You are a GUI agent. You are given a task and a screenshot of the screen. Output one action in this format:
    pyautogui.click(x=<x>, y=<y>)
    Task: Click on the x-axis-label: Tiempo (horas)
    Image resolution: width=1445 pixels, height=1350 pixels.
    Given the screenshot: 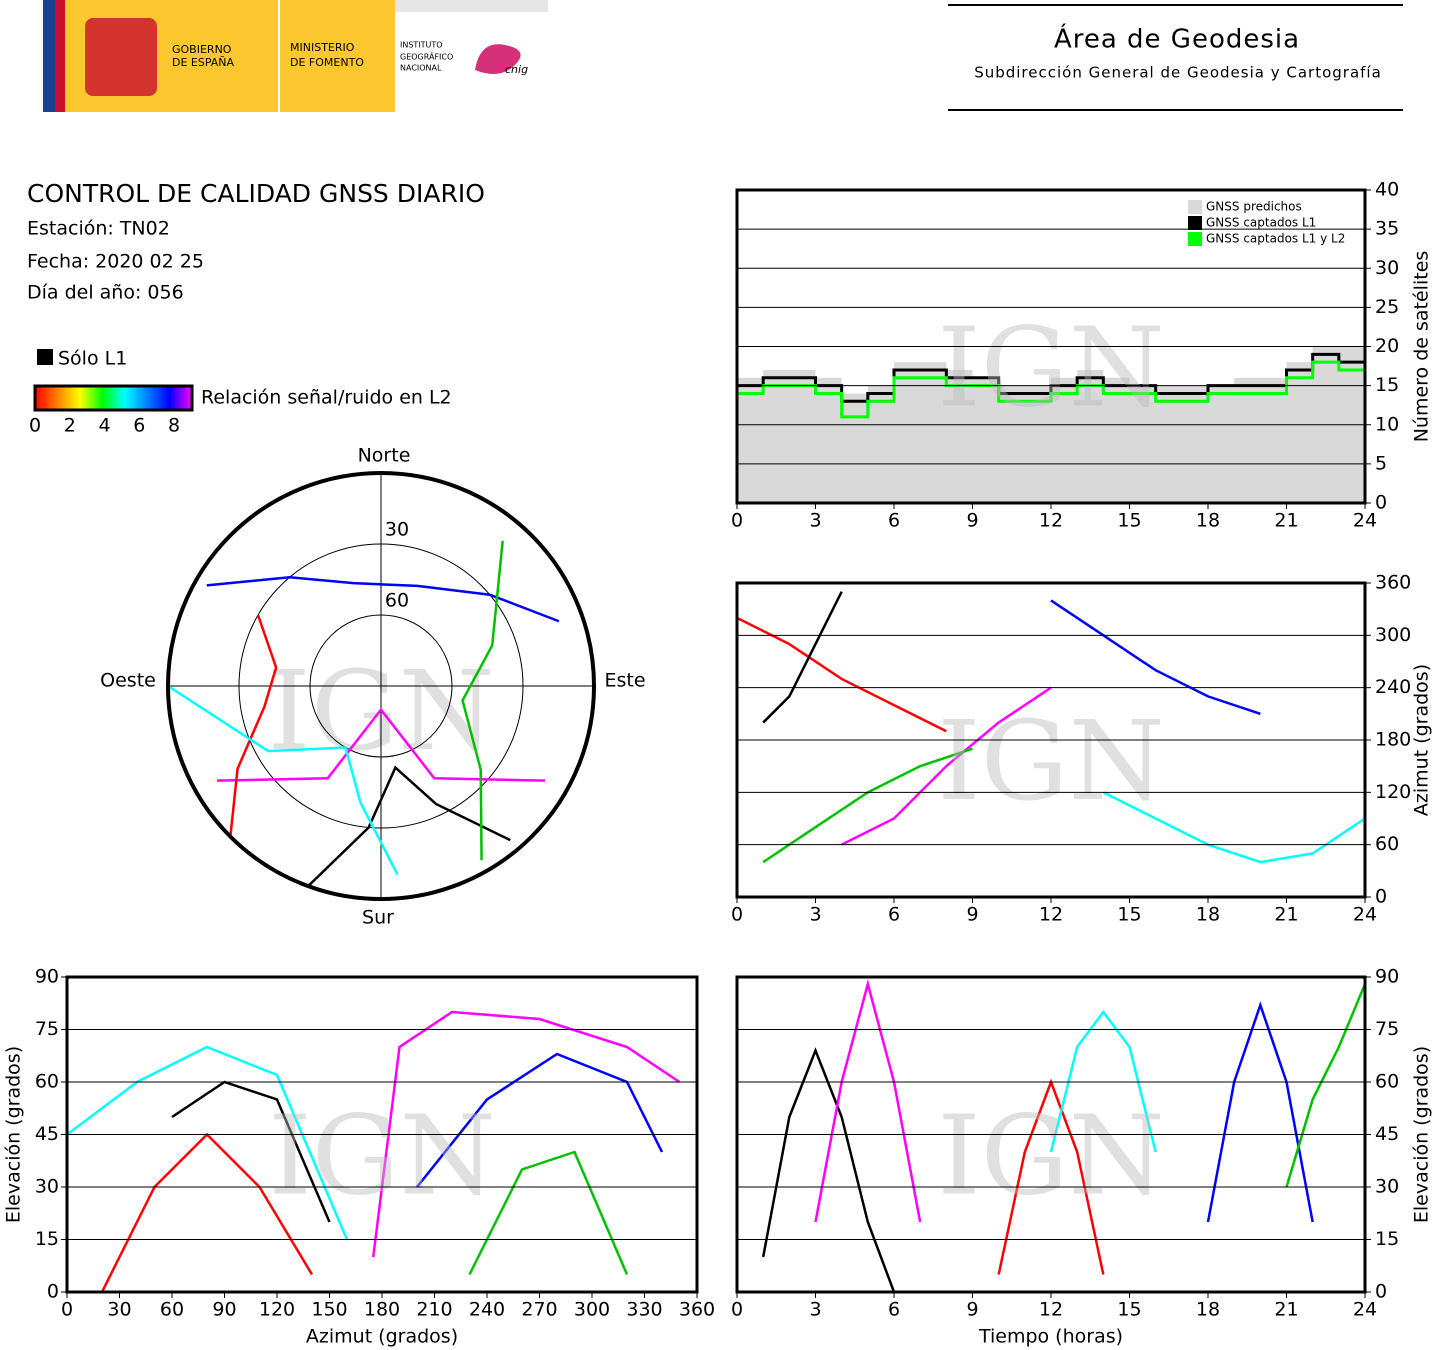 What is the action you would take?
    pyautogui.click(x=1050, y=1337)
    